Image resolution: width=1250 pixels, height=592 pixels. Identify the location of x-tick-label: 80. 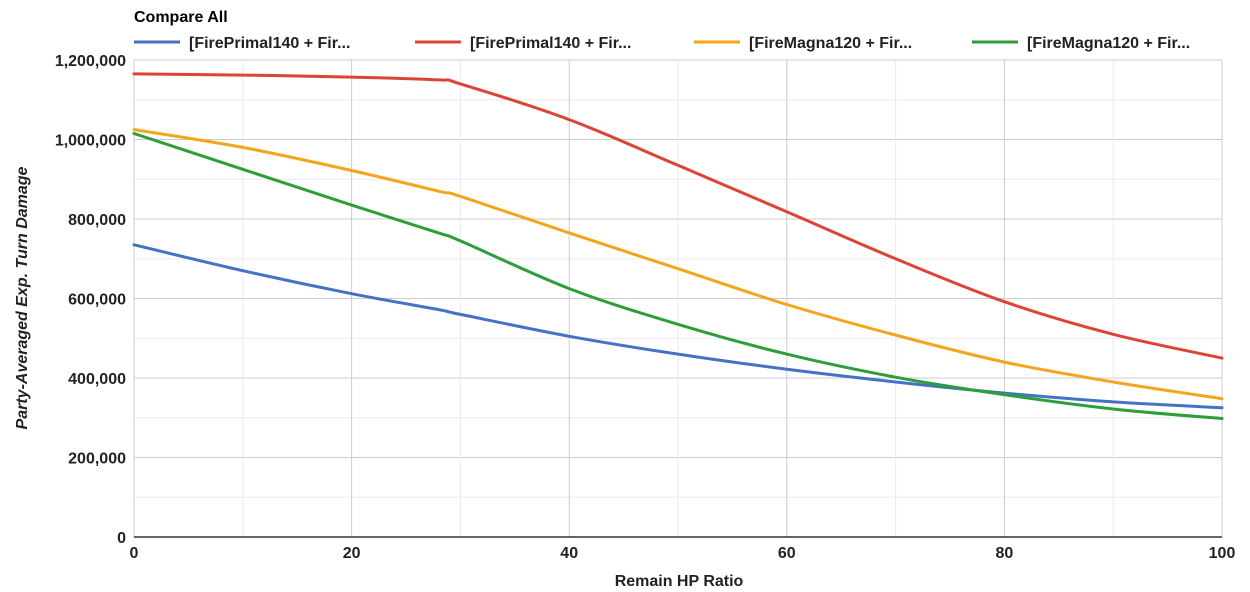
(1005, 553).